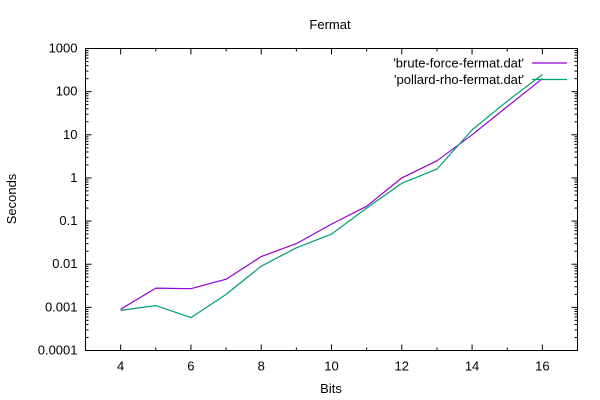 Image resolution: width=600 pixels, height=400 pixels. Describe the element at coordinates (67, 91) in the screenshot. I see `y-tick-label: 100` at that location.